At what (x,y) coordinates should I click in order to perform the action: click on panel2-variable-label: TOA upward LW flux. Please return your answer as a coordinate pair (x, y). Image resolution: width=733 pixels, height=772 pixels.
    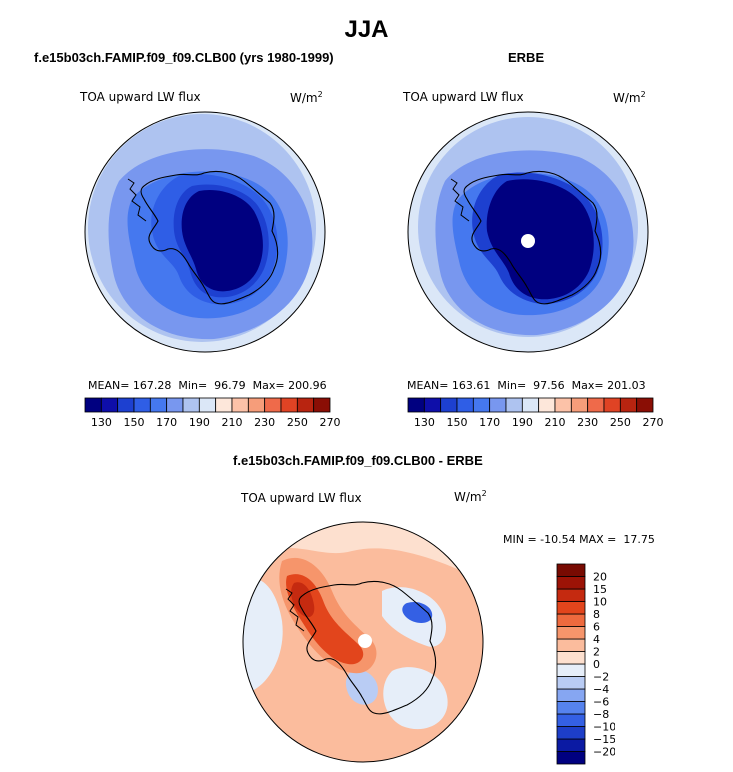
    Looking at the image, I should click on (463, 97).